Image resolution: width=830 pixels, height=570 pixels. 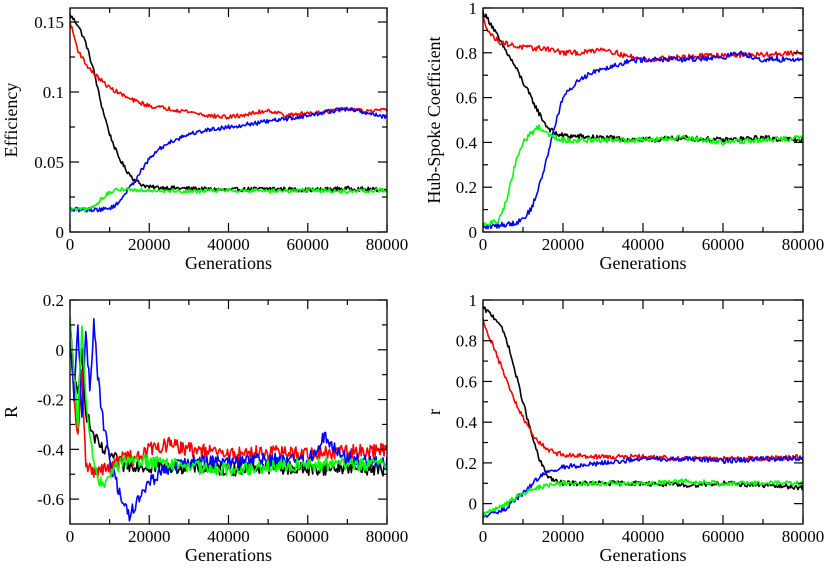 What do you see at coordinates (50, 499) in the screenshot?
I see `y-tick-label: -0.6` at bounding box center [50, 499].